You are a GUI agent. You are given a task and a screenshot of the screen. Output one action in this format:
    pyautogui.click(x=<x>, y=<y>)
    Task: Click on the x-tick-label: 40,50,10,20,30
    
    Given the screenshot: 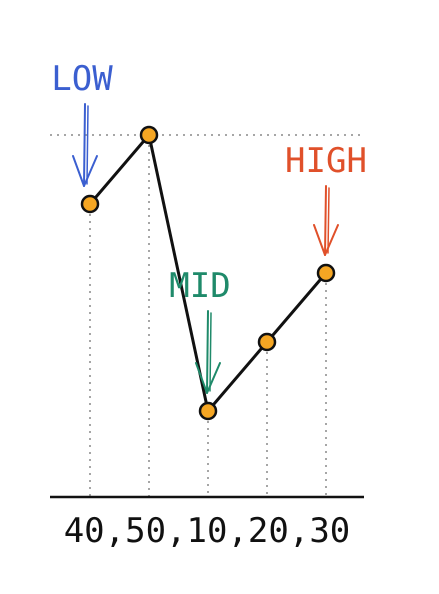 What is the action you would take?
    pyautogui.click(x=207, y=531)
    